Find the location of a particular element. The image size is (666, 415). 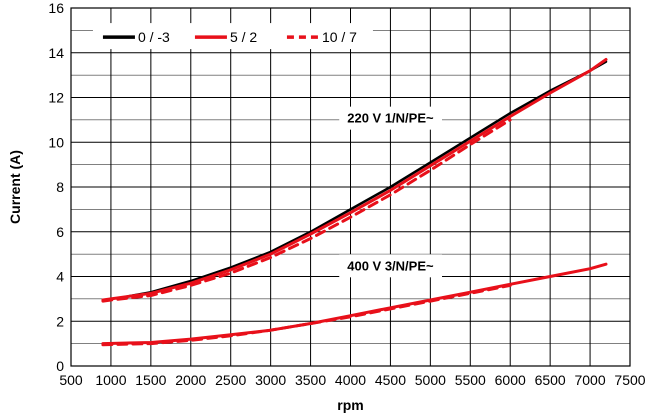

x-tick-label: 2500 is located at coordinates (230, 380).